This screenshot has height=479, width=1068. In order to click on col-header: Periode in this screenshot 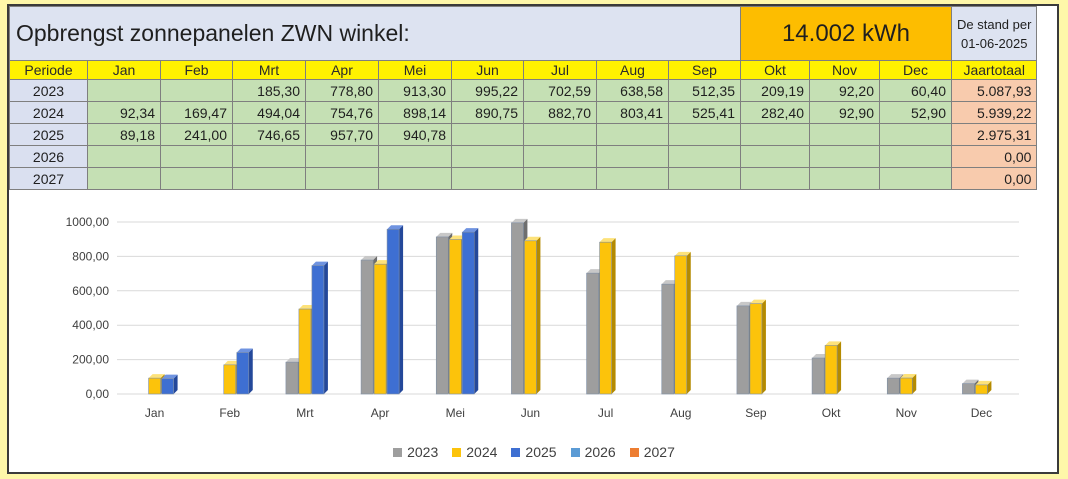, I will do `click(48, 70)`.